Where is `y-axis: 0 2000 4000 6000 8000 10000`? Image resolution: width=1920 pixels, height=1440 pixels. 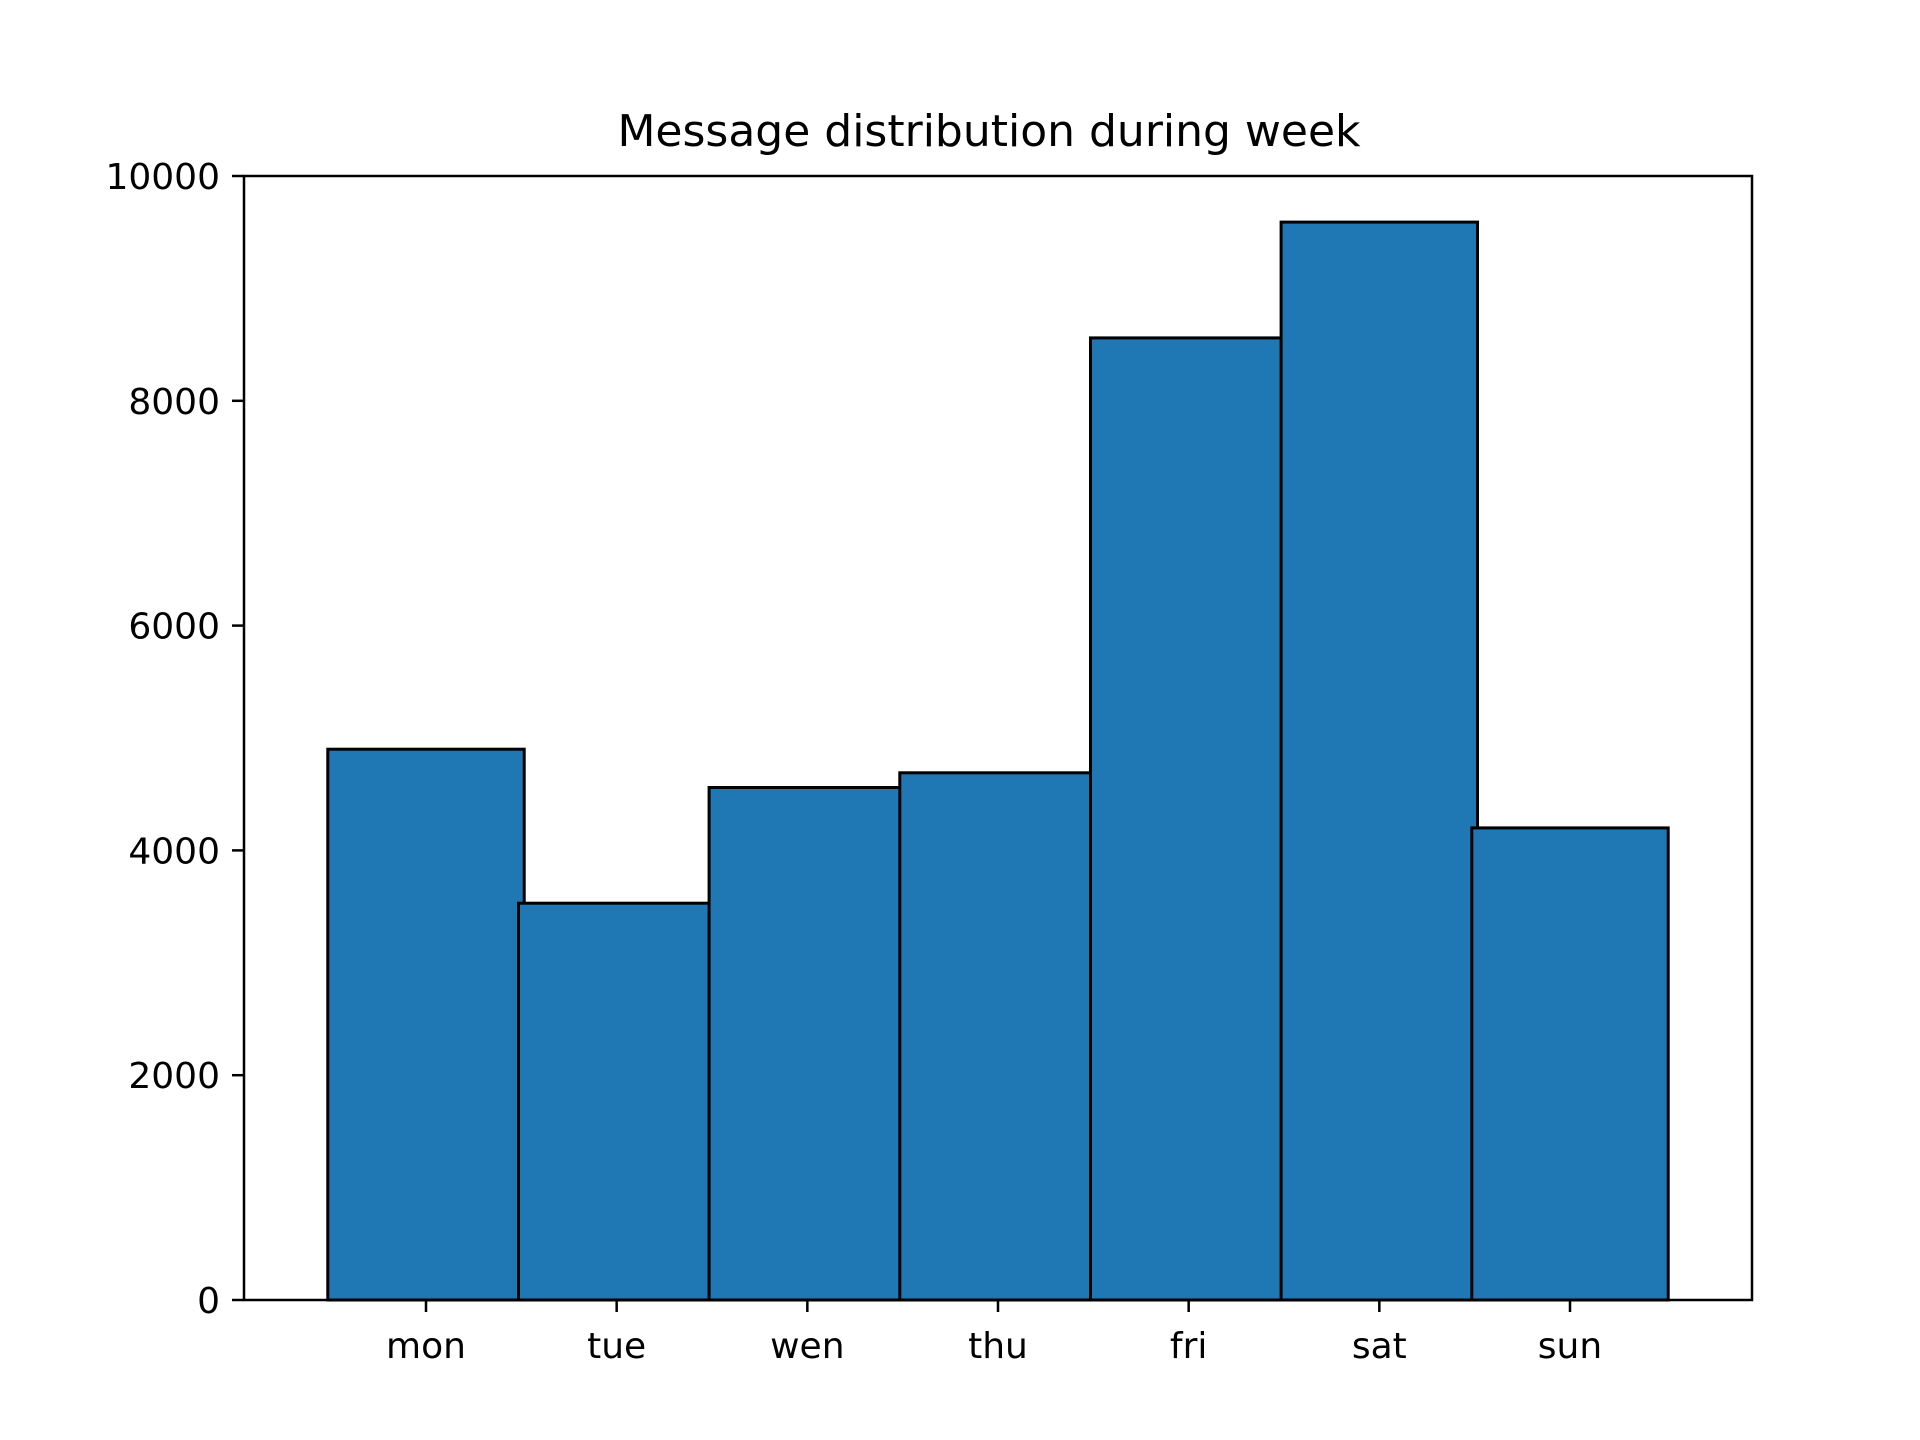
y-axis: 0 2000 4000 6000 8000 10000 is located at coordinates (174, 739).